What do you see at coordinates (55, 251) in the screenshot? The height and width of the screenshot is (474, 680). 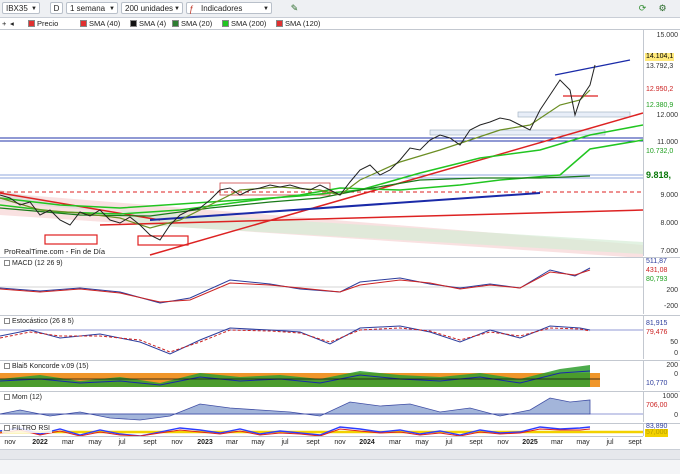 I see `watermark: ProRealTime.com - Fin de Día` at bounding box center [55, 251].